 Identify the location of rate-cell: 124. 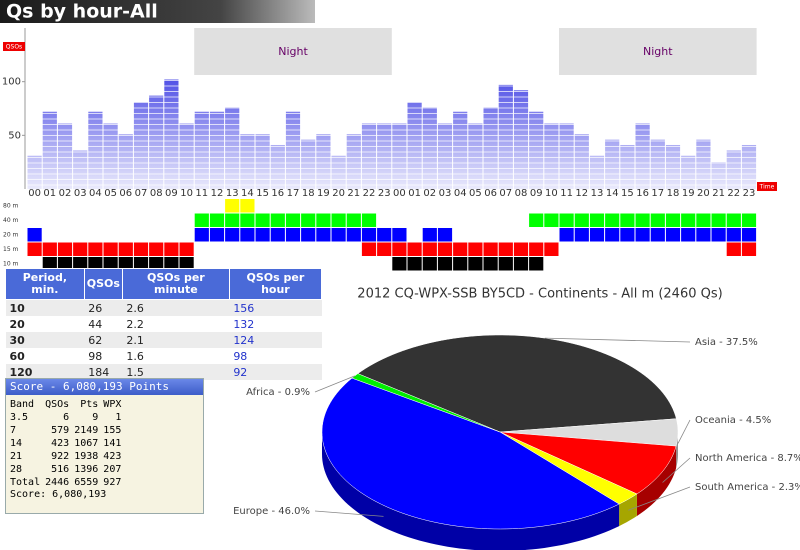
(275, 340).